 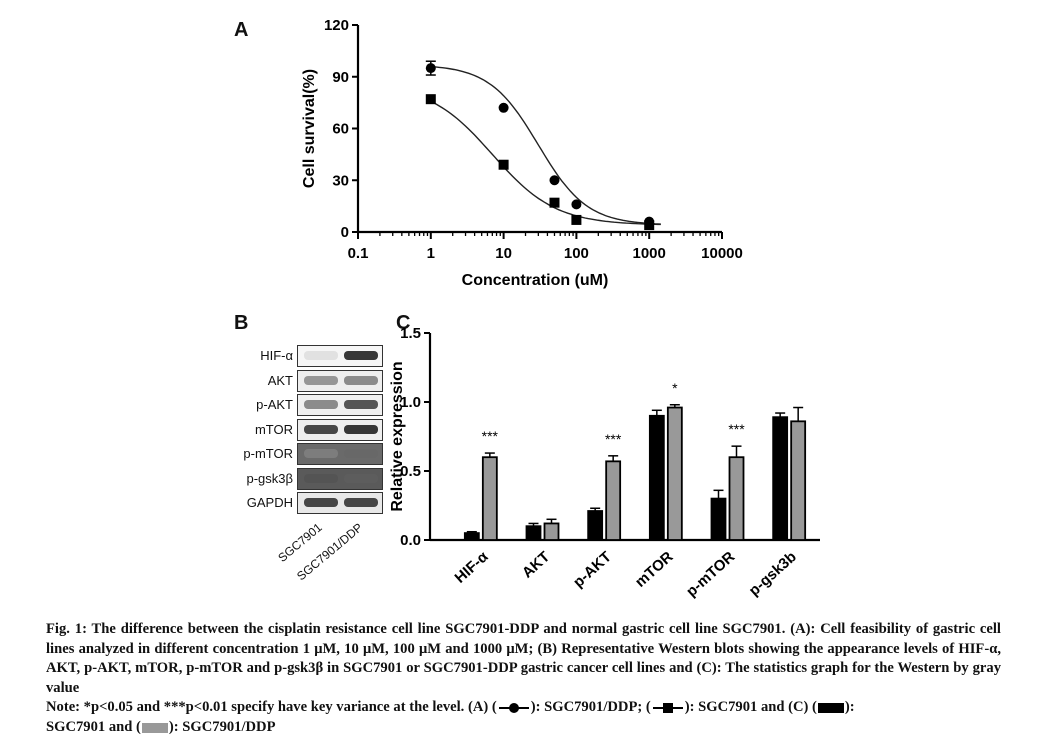 I want to click on blot-row-label: p-gsk3β, so click(x=270, y=478).